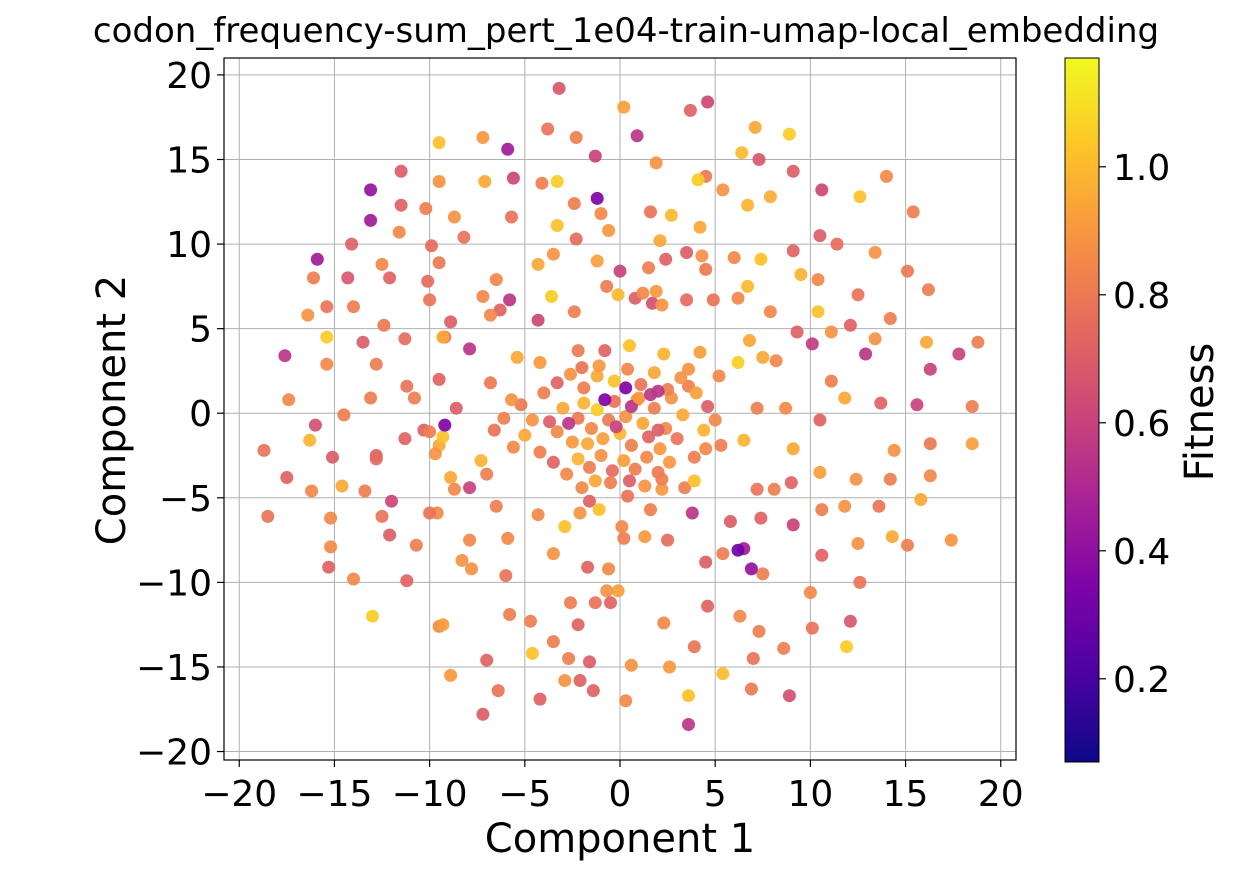 This screenshot has height=872, width=1237. What do you see at coordinates (112, 410) in the screenshot?
I see `y-axis-label: Component 2` at bounding box center [112, 410].